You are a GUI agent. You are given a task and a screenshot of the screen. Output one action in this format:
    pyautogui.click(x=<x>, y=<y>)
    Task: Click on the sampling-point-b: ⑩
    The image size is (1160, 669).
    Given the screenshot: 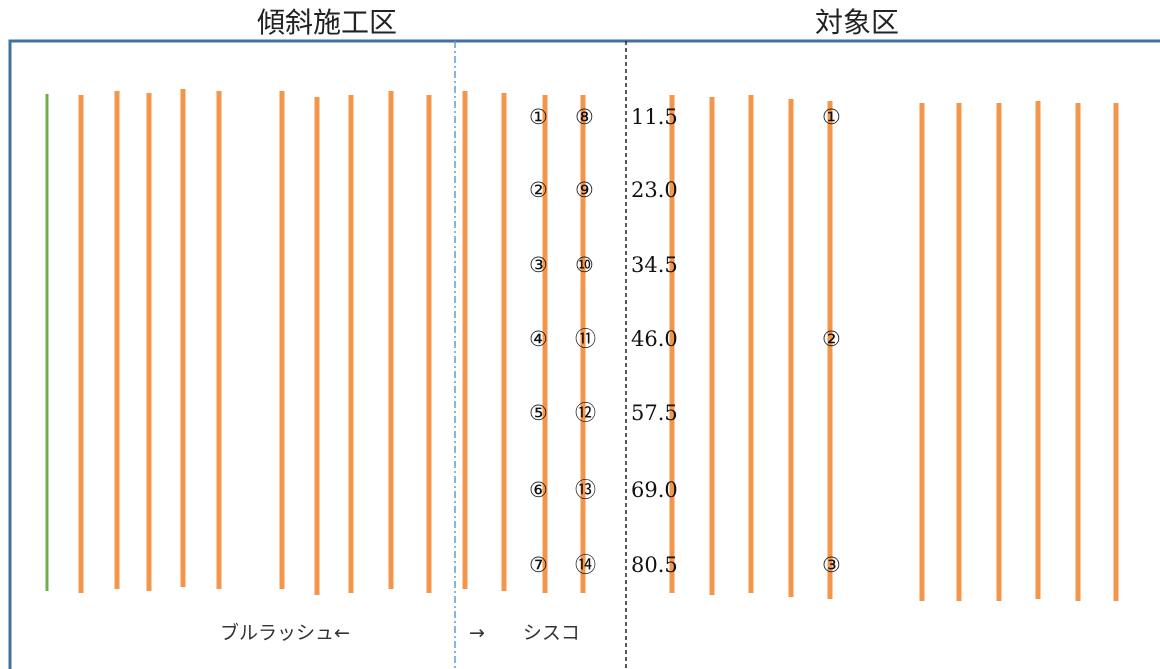 What is the action you would take?
    pyautogui.click(x=584, y=265)
    